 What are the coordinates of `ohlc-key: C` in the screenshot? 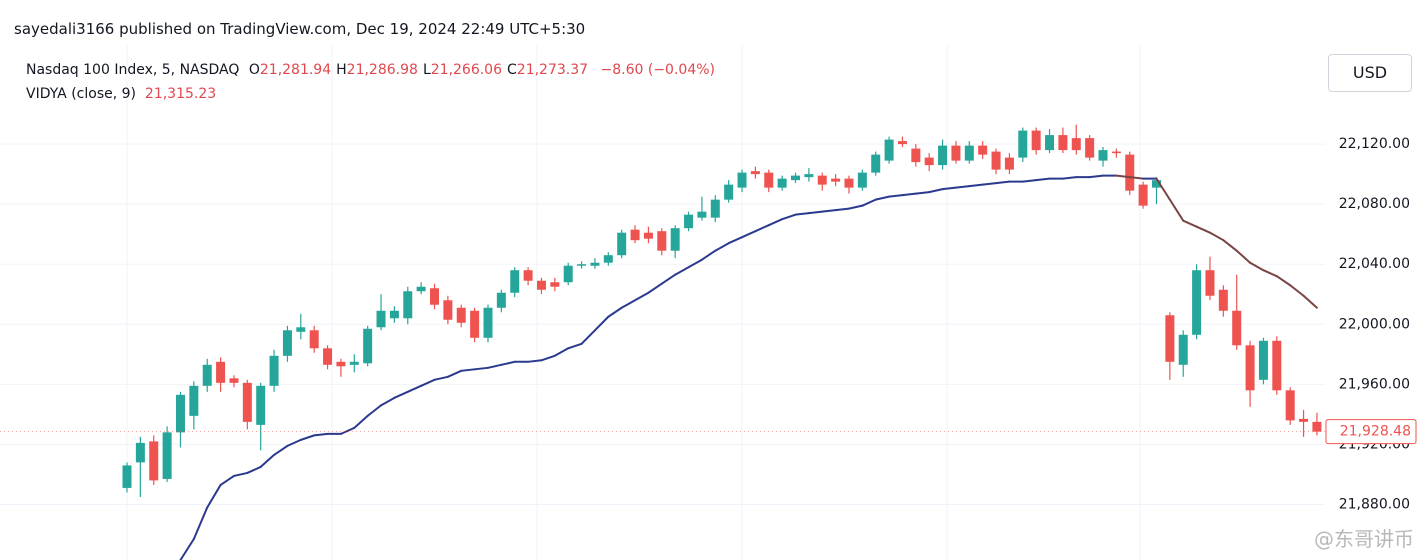 It's located at (512, 70).